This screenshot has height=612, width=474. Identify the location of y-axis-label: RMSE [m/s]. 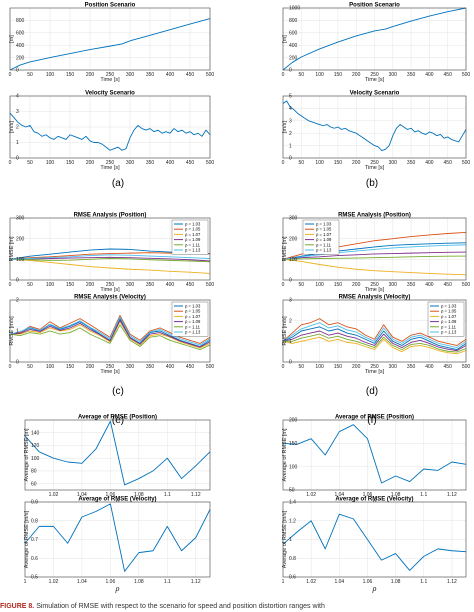
(12, 331).